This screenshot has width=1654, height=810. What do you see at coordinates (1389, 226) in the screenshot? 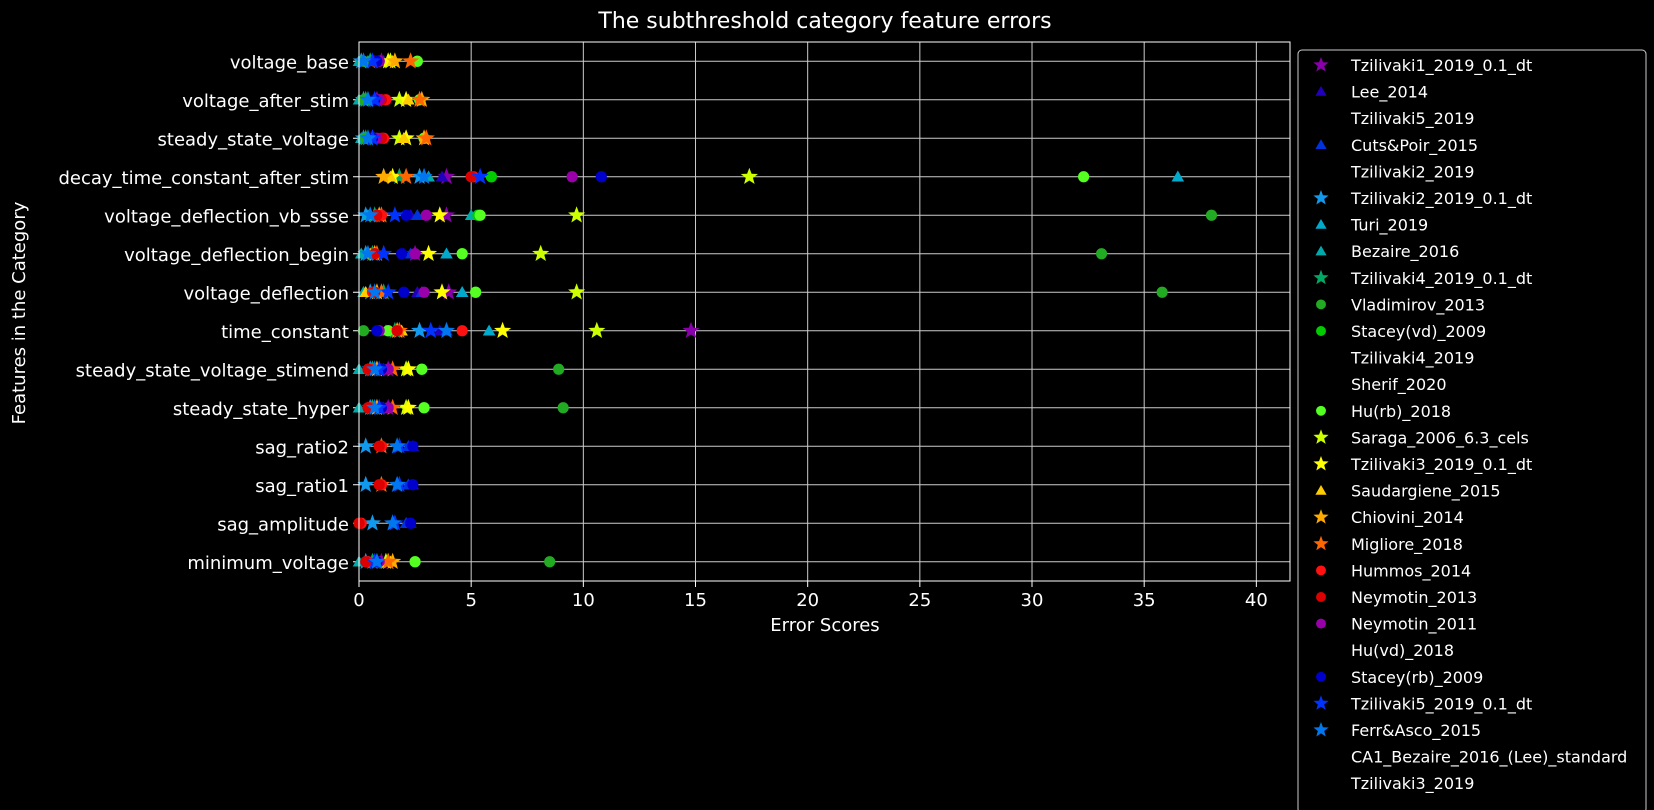
I see `legend-entry-label: Turi_2019` at bounding box center [1389, 226].